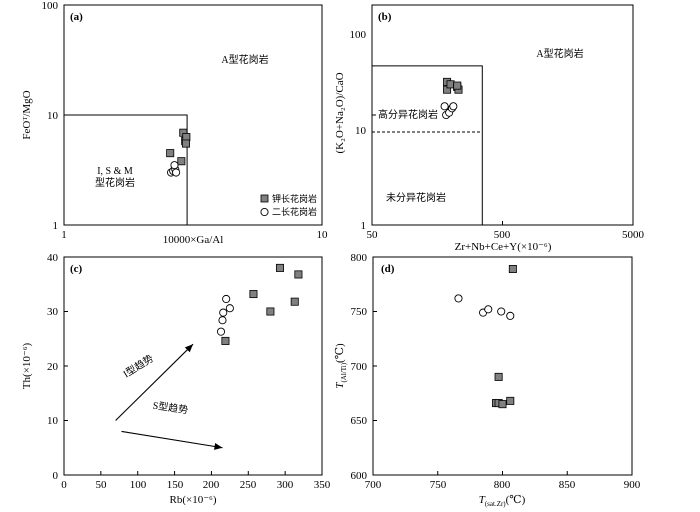  What do you see at coordinates (264, 212) in the screenshot?
I see `legend-circle-marker` at bounding box center [264, 212].